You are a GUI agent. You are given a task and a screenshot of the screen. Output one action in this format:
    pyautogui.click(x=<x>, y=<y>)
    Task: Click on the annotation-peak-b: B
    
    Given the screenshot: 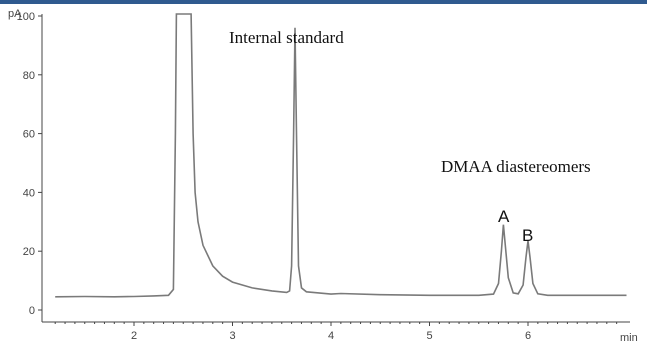 What is the action you would take?
    pyautogui.click(x=527, y=235)
    